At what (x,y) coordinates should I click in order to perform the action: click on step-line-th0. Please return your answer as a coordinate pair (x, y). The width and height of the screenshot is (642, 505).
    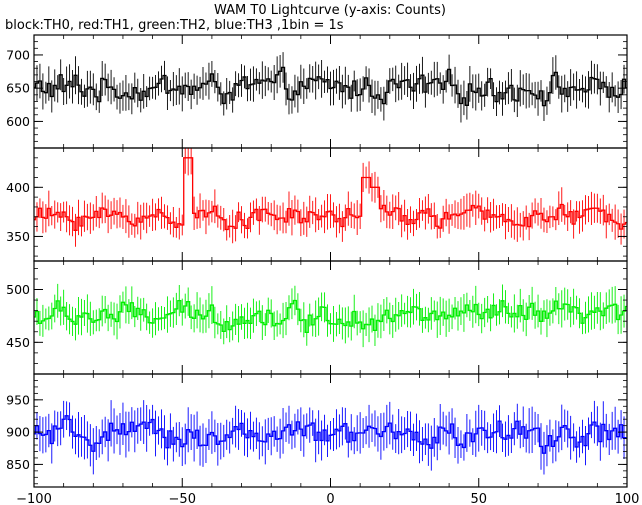
    Looking at the image, I should click on (330, 86).